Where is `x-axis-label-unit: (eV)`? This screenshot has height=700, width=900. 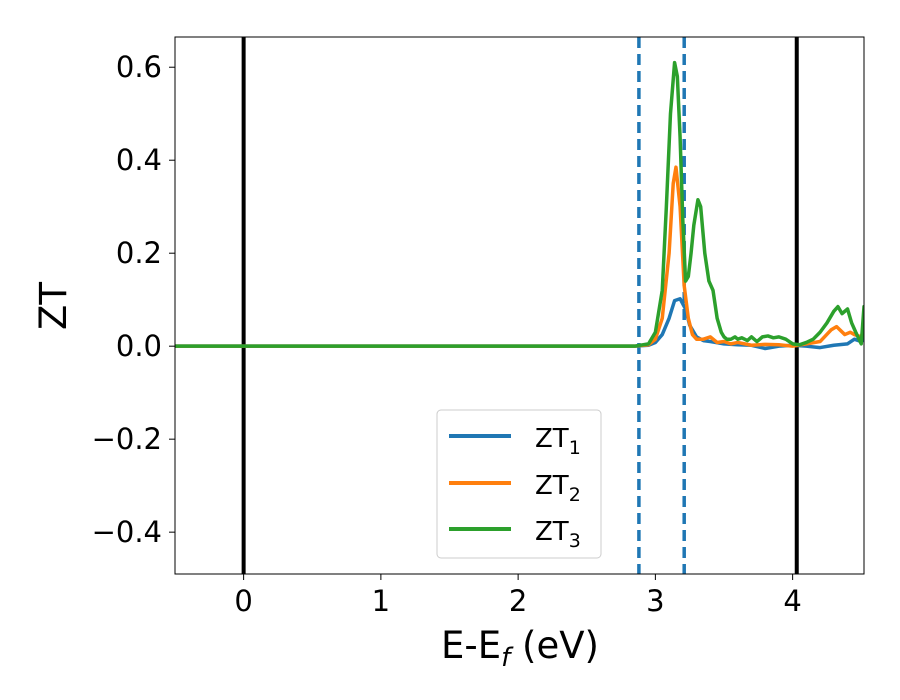
x-axis-label-unit: (eV) is located at coordinates (554, 645).